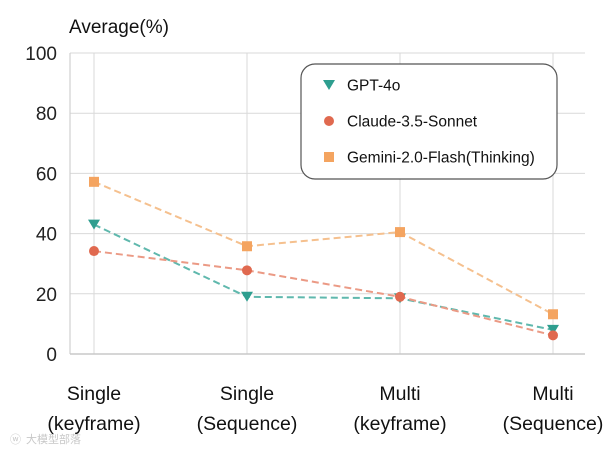 The image size is (603, 452). I want to click on legend-box, so click(429, 121).